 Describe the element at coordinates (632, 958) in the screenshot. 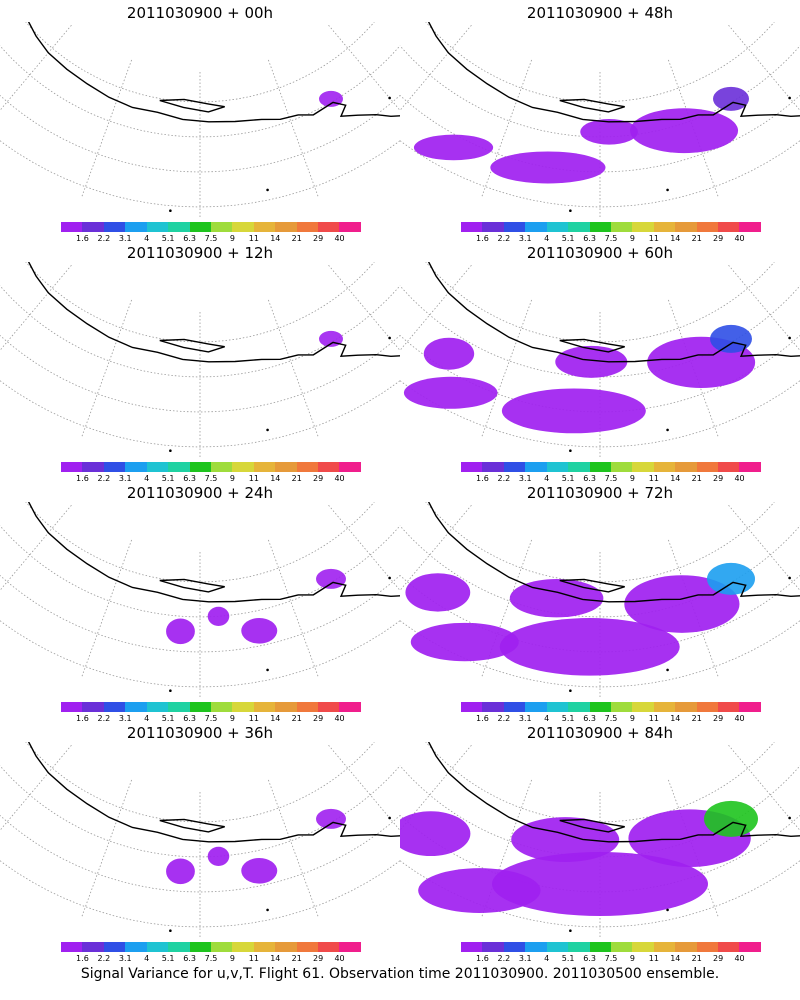

I see `colorbar-label: 9` at that location.